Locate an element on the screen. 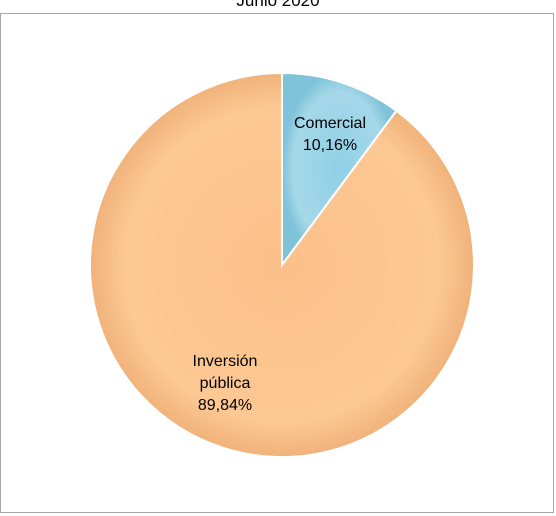 This screenshot has height=516, width=556. chart-title: Junio 2020 is located at coordinates (278, 5).